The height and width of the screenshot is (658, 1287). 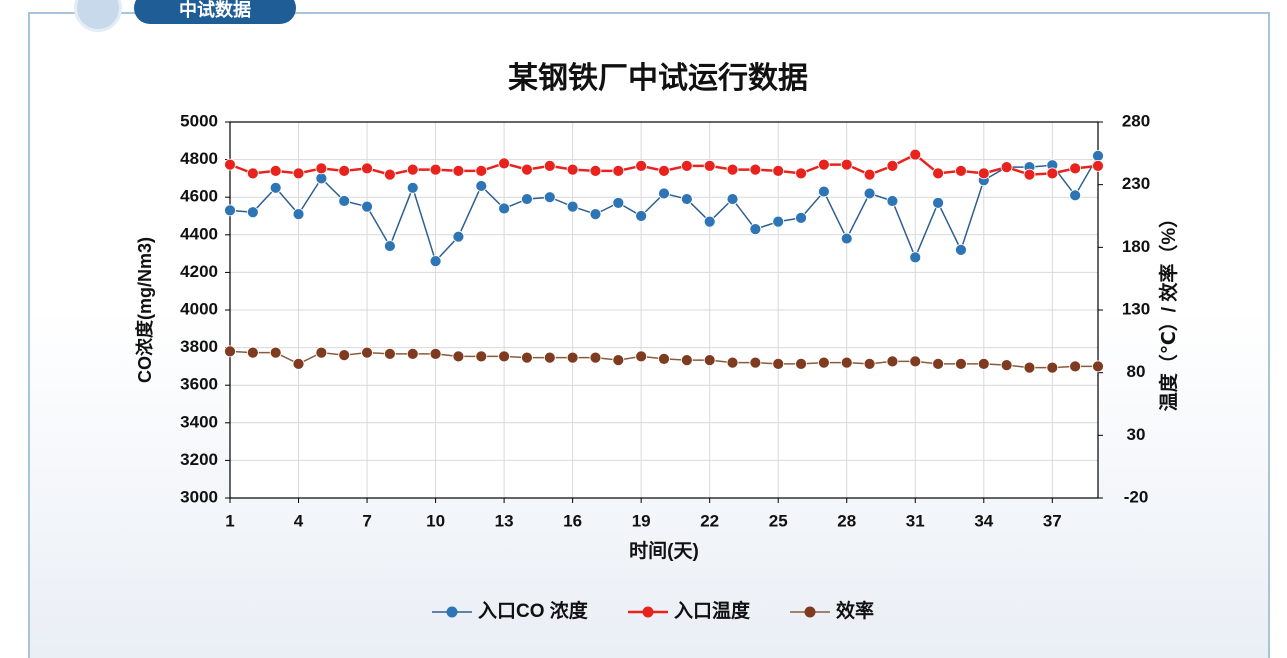 What do you see at coordinates (199, 308) in the screenshot?
I see `y-tick-label: 4000` at bounding box center [199, 308].